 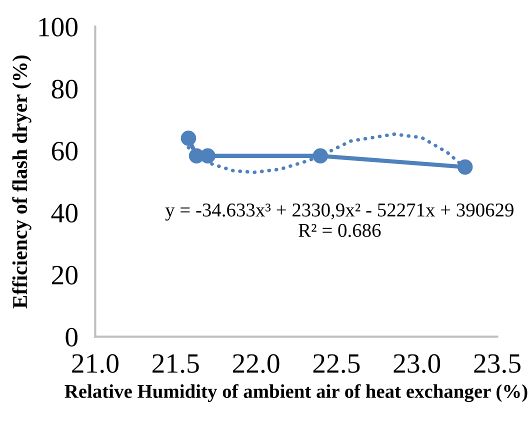 I want to click on x-tick-label: 23.5, so click(x=497, y=364).